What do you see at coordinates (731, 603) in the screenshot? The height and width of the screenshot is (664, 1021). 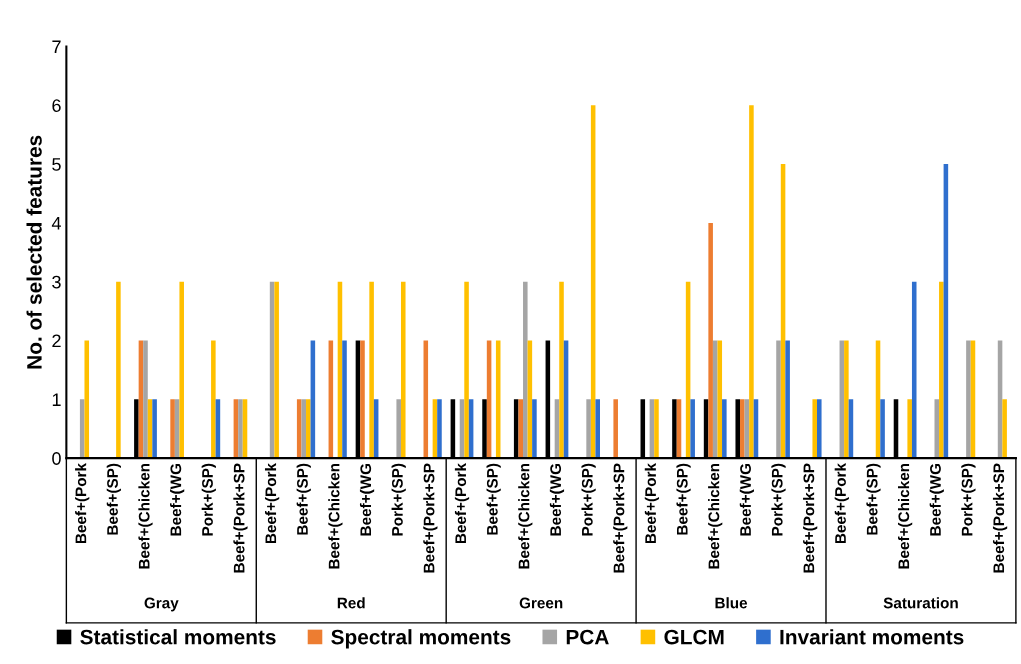 I see `text: Blue` at bounding box center [731, 603].